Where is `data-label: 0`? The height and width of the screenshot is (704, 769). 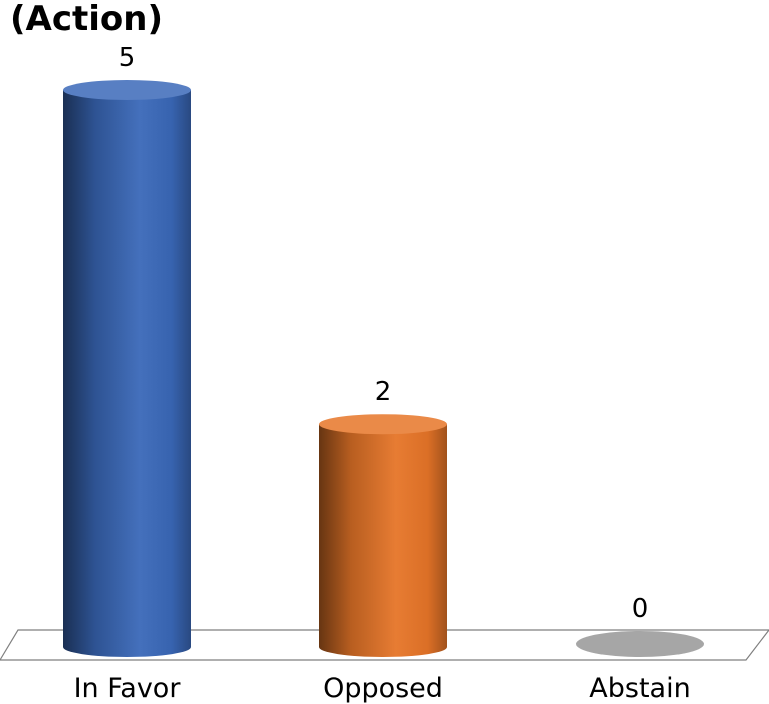 data-label: 0 is located at coordinates (640, 609).